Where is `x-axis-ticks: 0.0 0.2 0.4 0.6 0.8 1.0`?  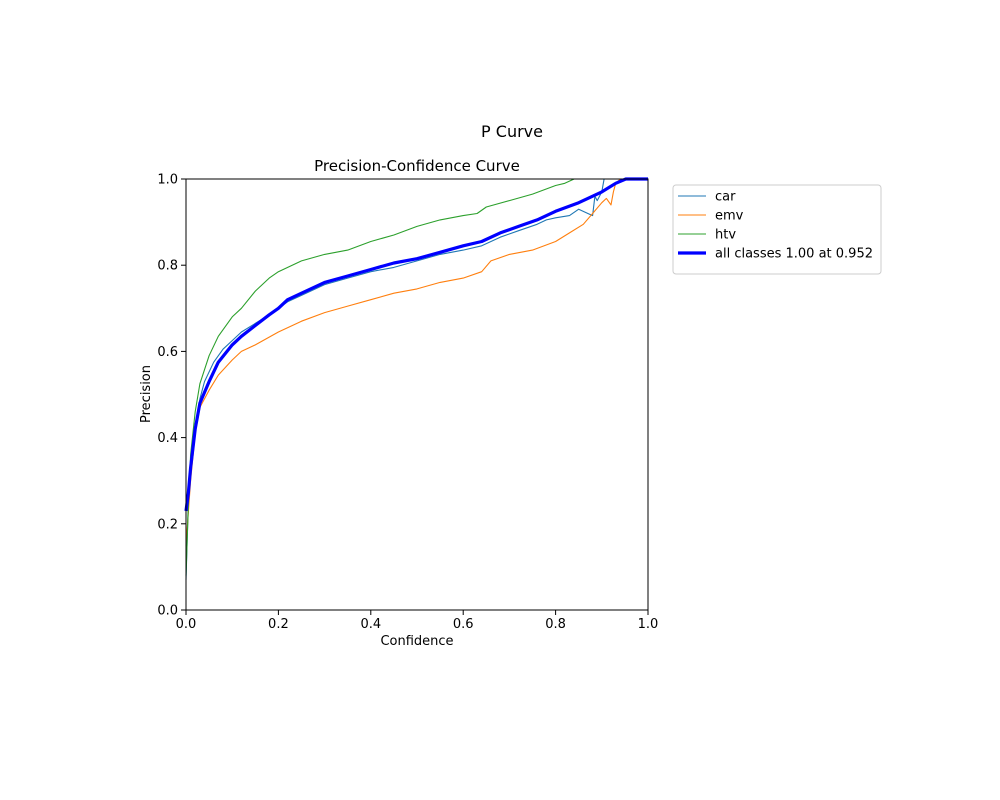
x-axis-ticks: 0.0 0.2 0.4 0.6 0.8 1.0 is located at coordinates (417, 621).